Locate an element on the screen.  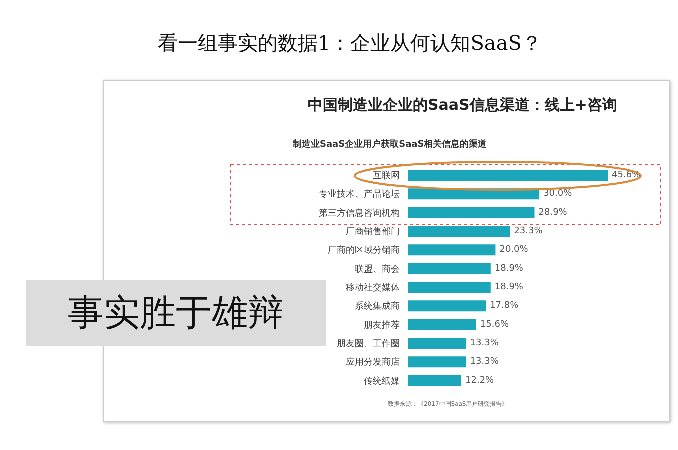
y-tick-label: 厂商销售部门 is located at coordinates (373, 232).